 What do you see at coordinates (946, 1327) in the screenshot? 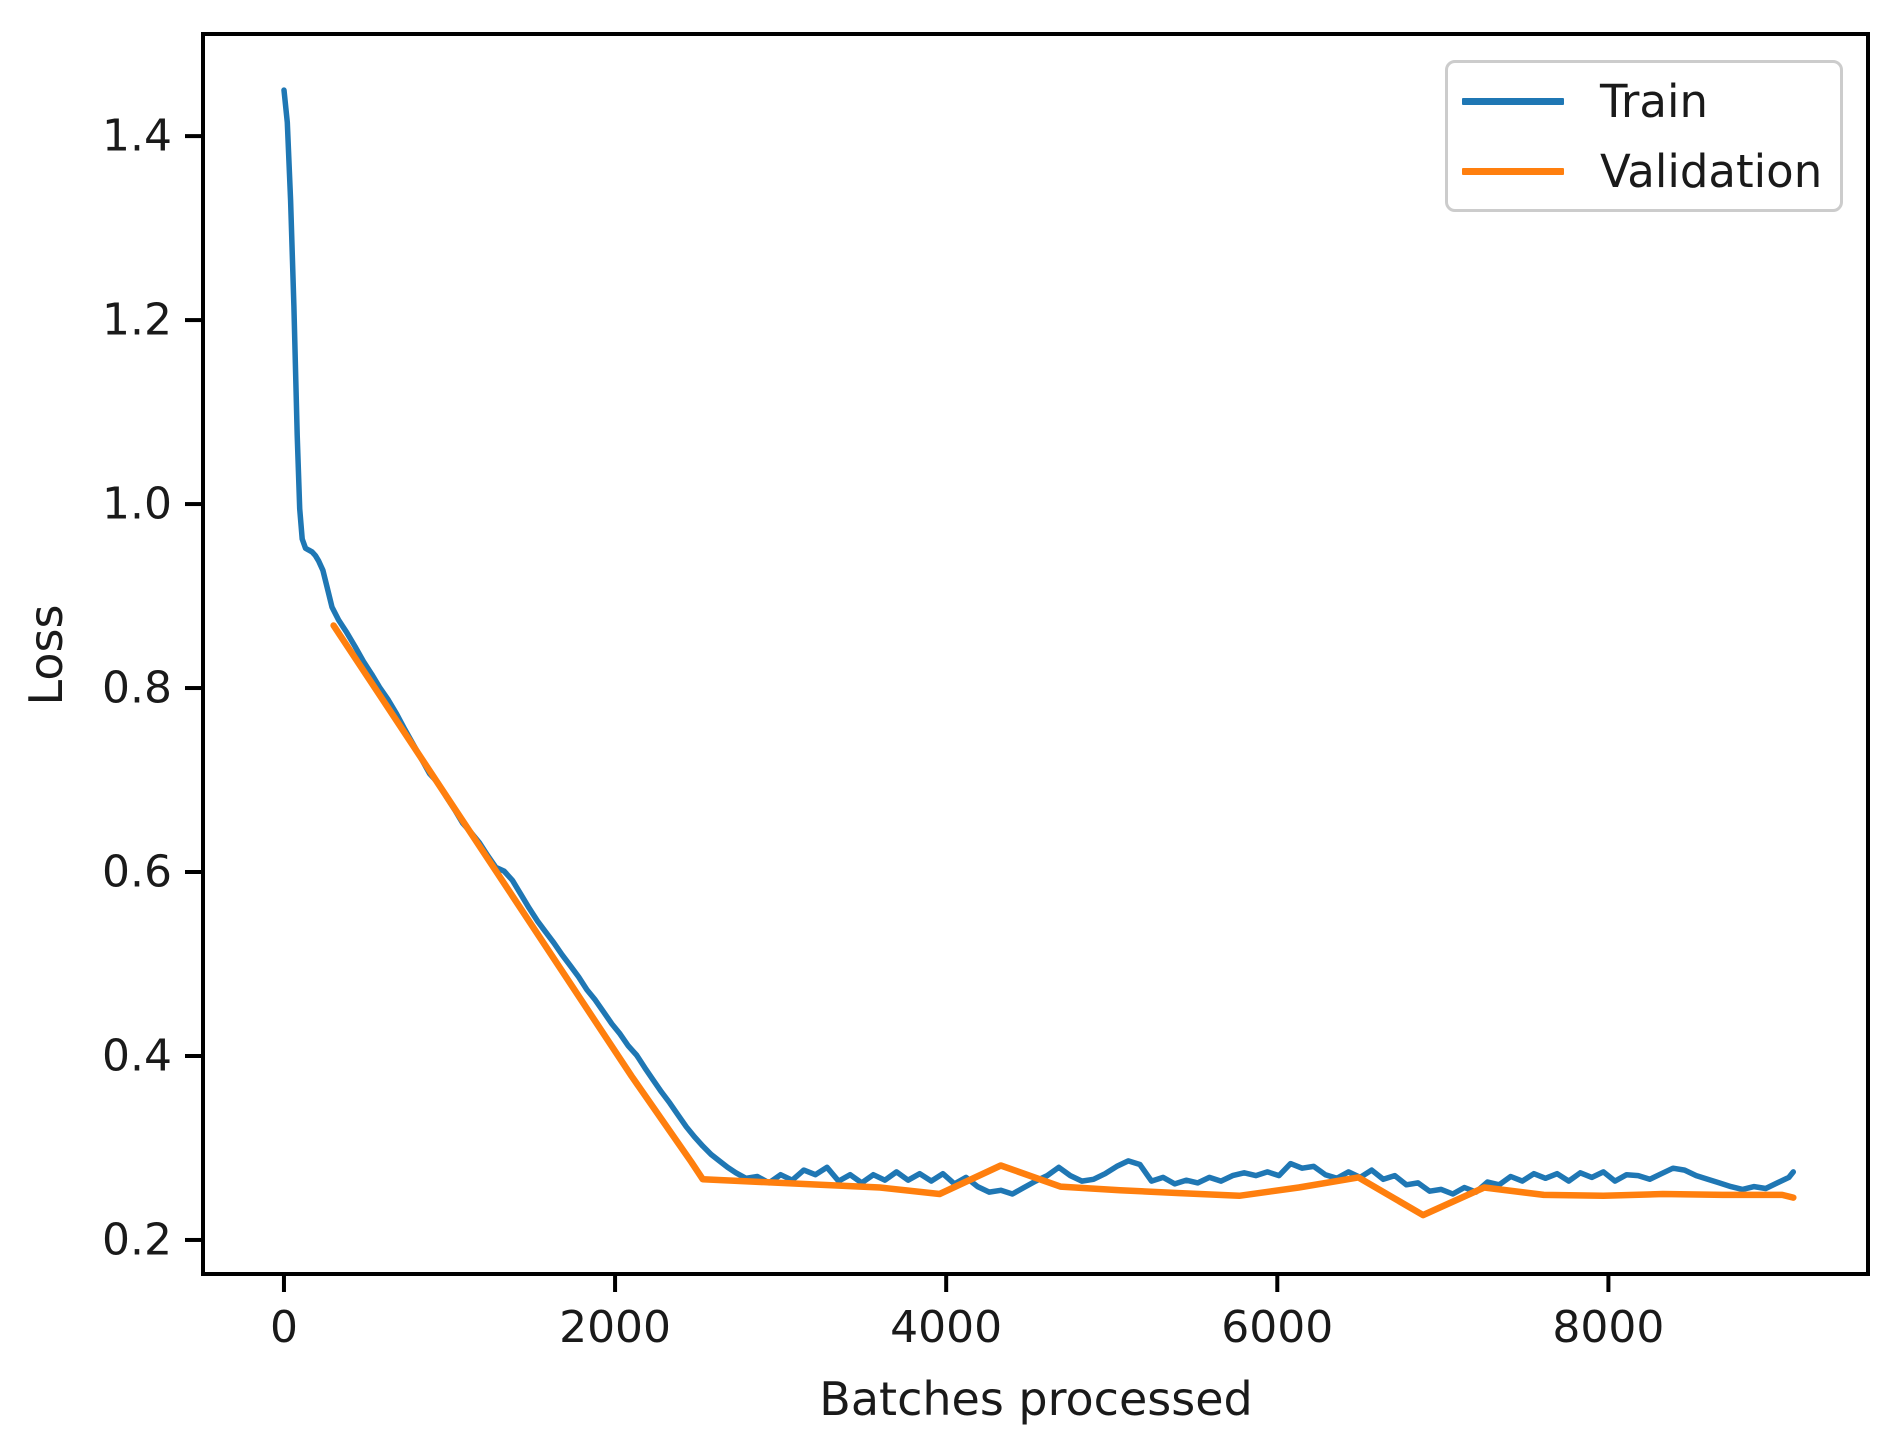
I see `x-tick-label: 4000` at bounding box center [946, 1327].